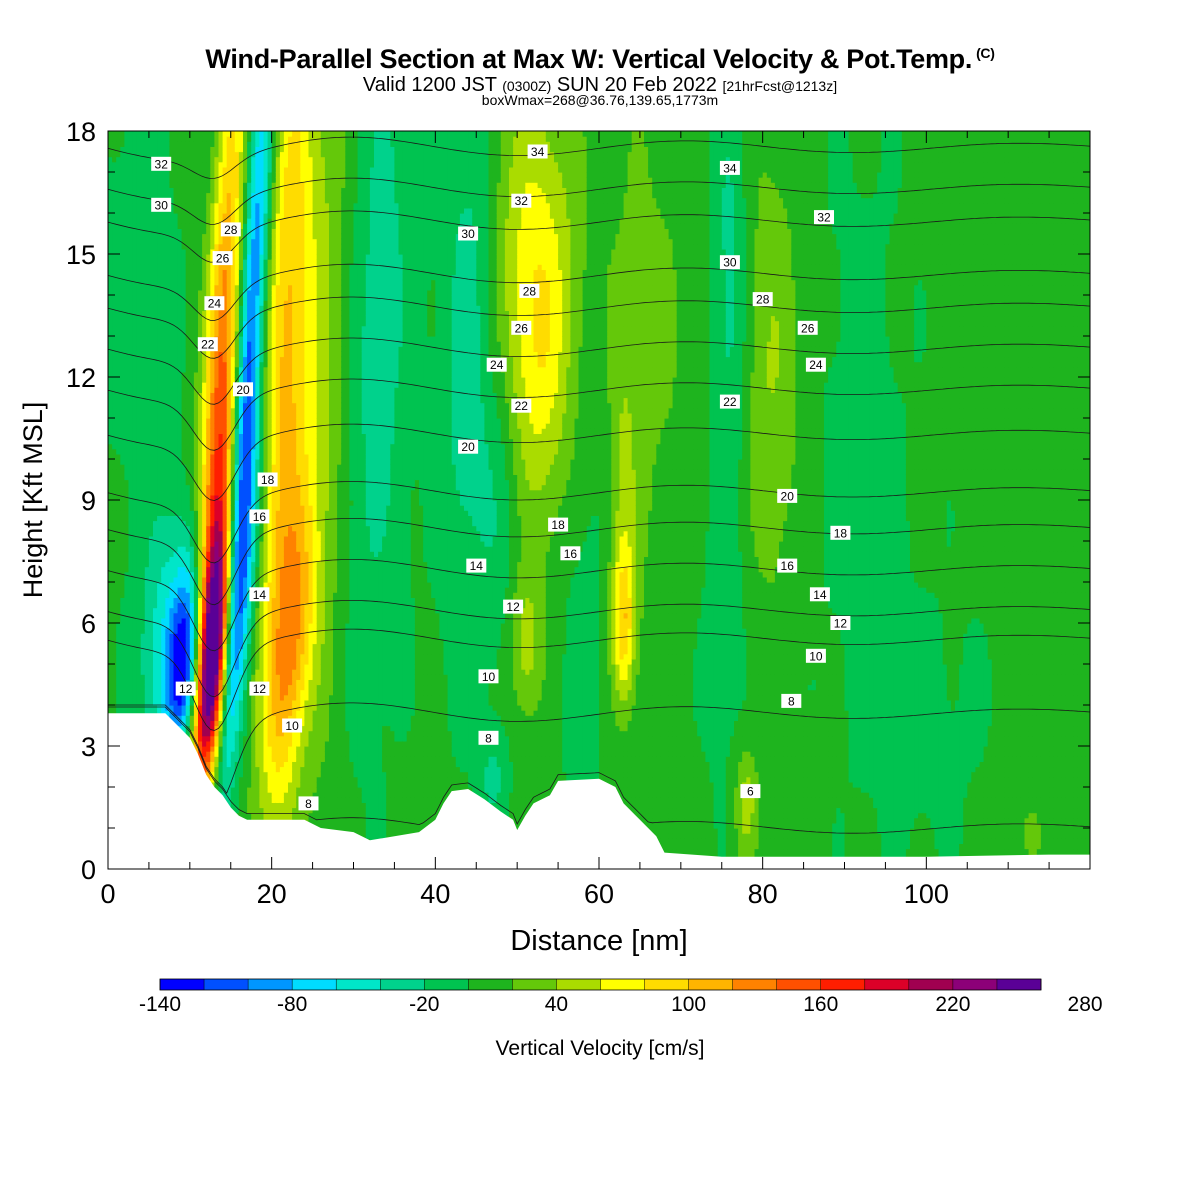 Image resolution: width=1200 pixels, height=1200 pixels. Describe the element at coordinates (435, 894) in the screenshot. I see `x-tick-label: 40` at that location.